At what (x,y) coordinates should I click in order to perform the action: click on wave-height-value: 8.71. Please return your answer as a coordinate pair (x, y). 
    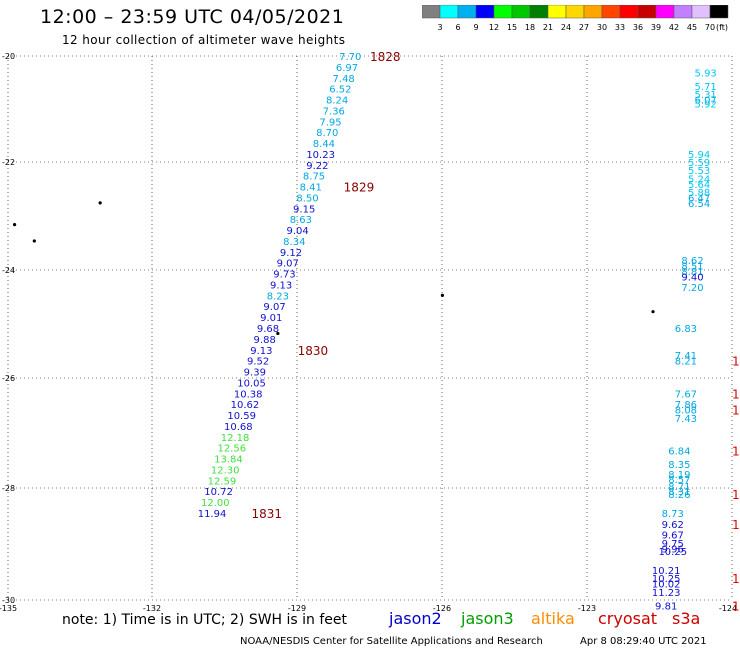
    Looking at the image, I should click on (679, 487).